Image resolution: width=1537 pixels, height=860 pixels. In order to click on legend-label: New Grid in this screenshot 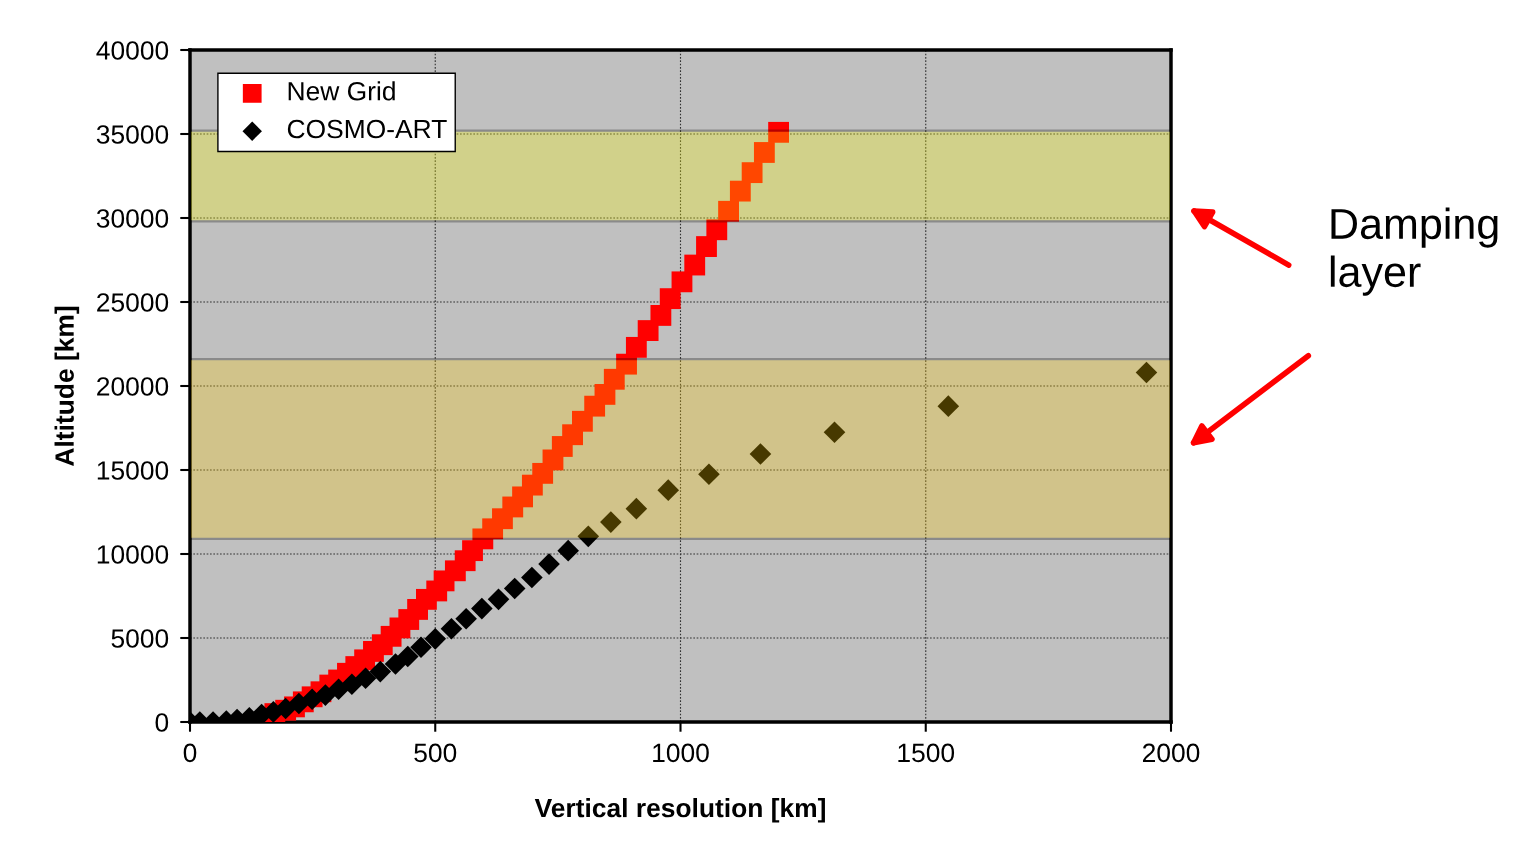, I will do `click(341, 91)`.